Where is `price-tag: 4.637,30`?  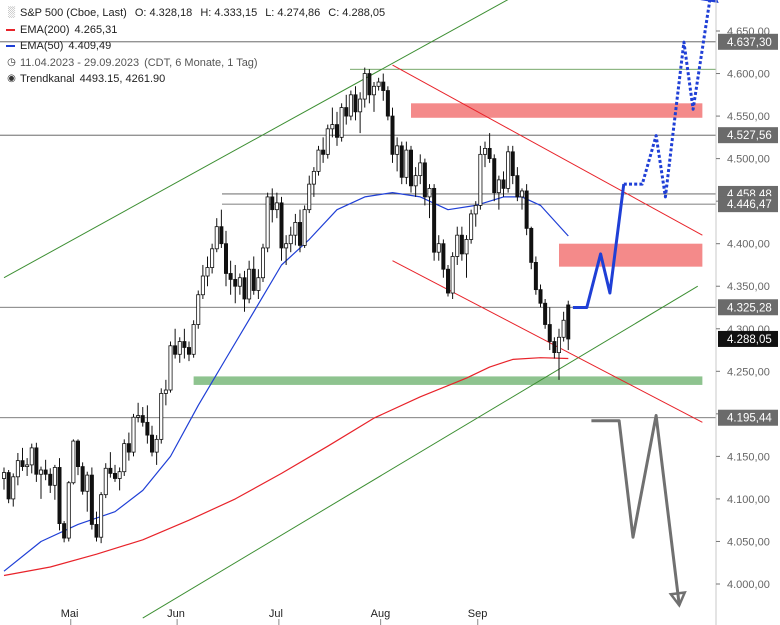
price-tag: 4.637,30 is located at coordinates (748, 41).